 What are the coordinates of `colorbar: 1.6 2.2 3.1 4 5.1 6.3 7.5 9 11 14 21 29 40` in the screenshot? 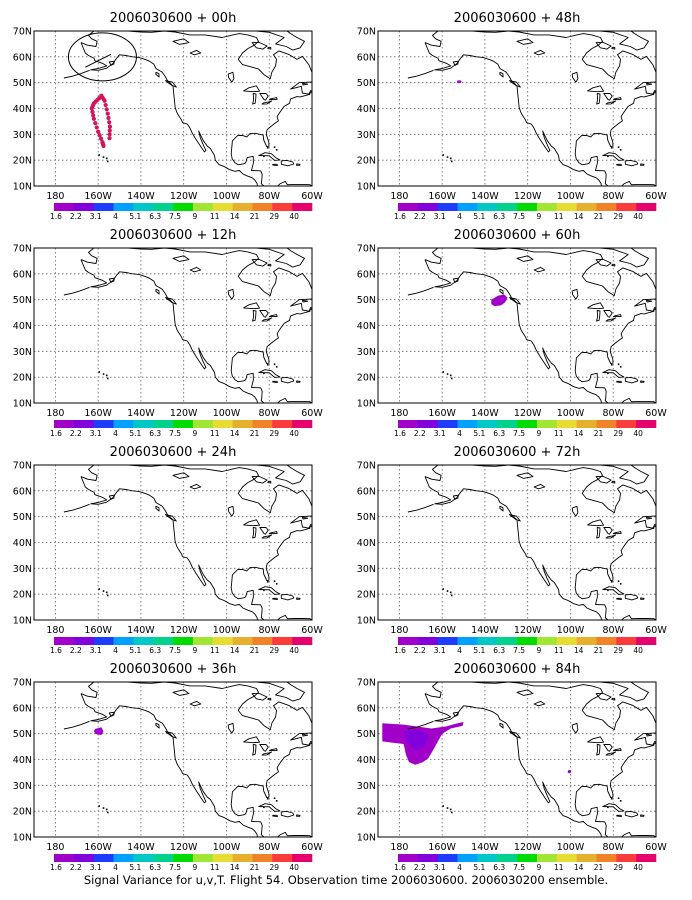 It's located at (181, 429).